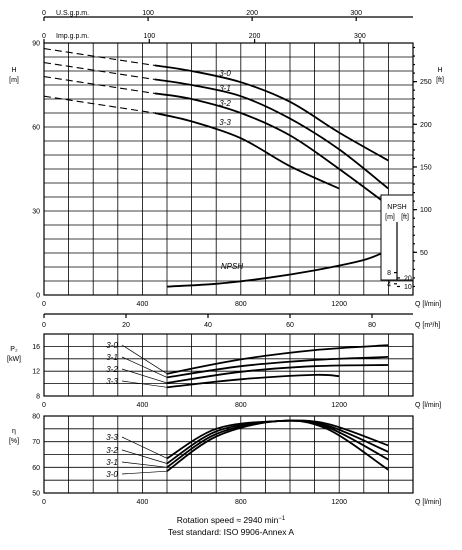 This screenshot has width=462, height=550. I want to click on eff-y-axis-label: η, so click(14, 431).